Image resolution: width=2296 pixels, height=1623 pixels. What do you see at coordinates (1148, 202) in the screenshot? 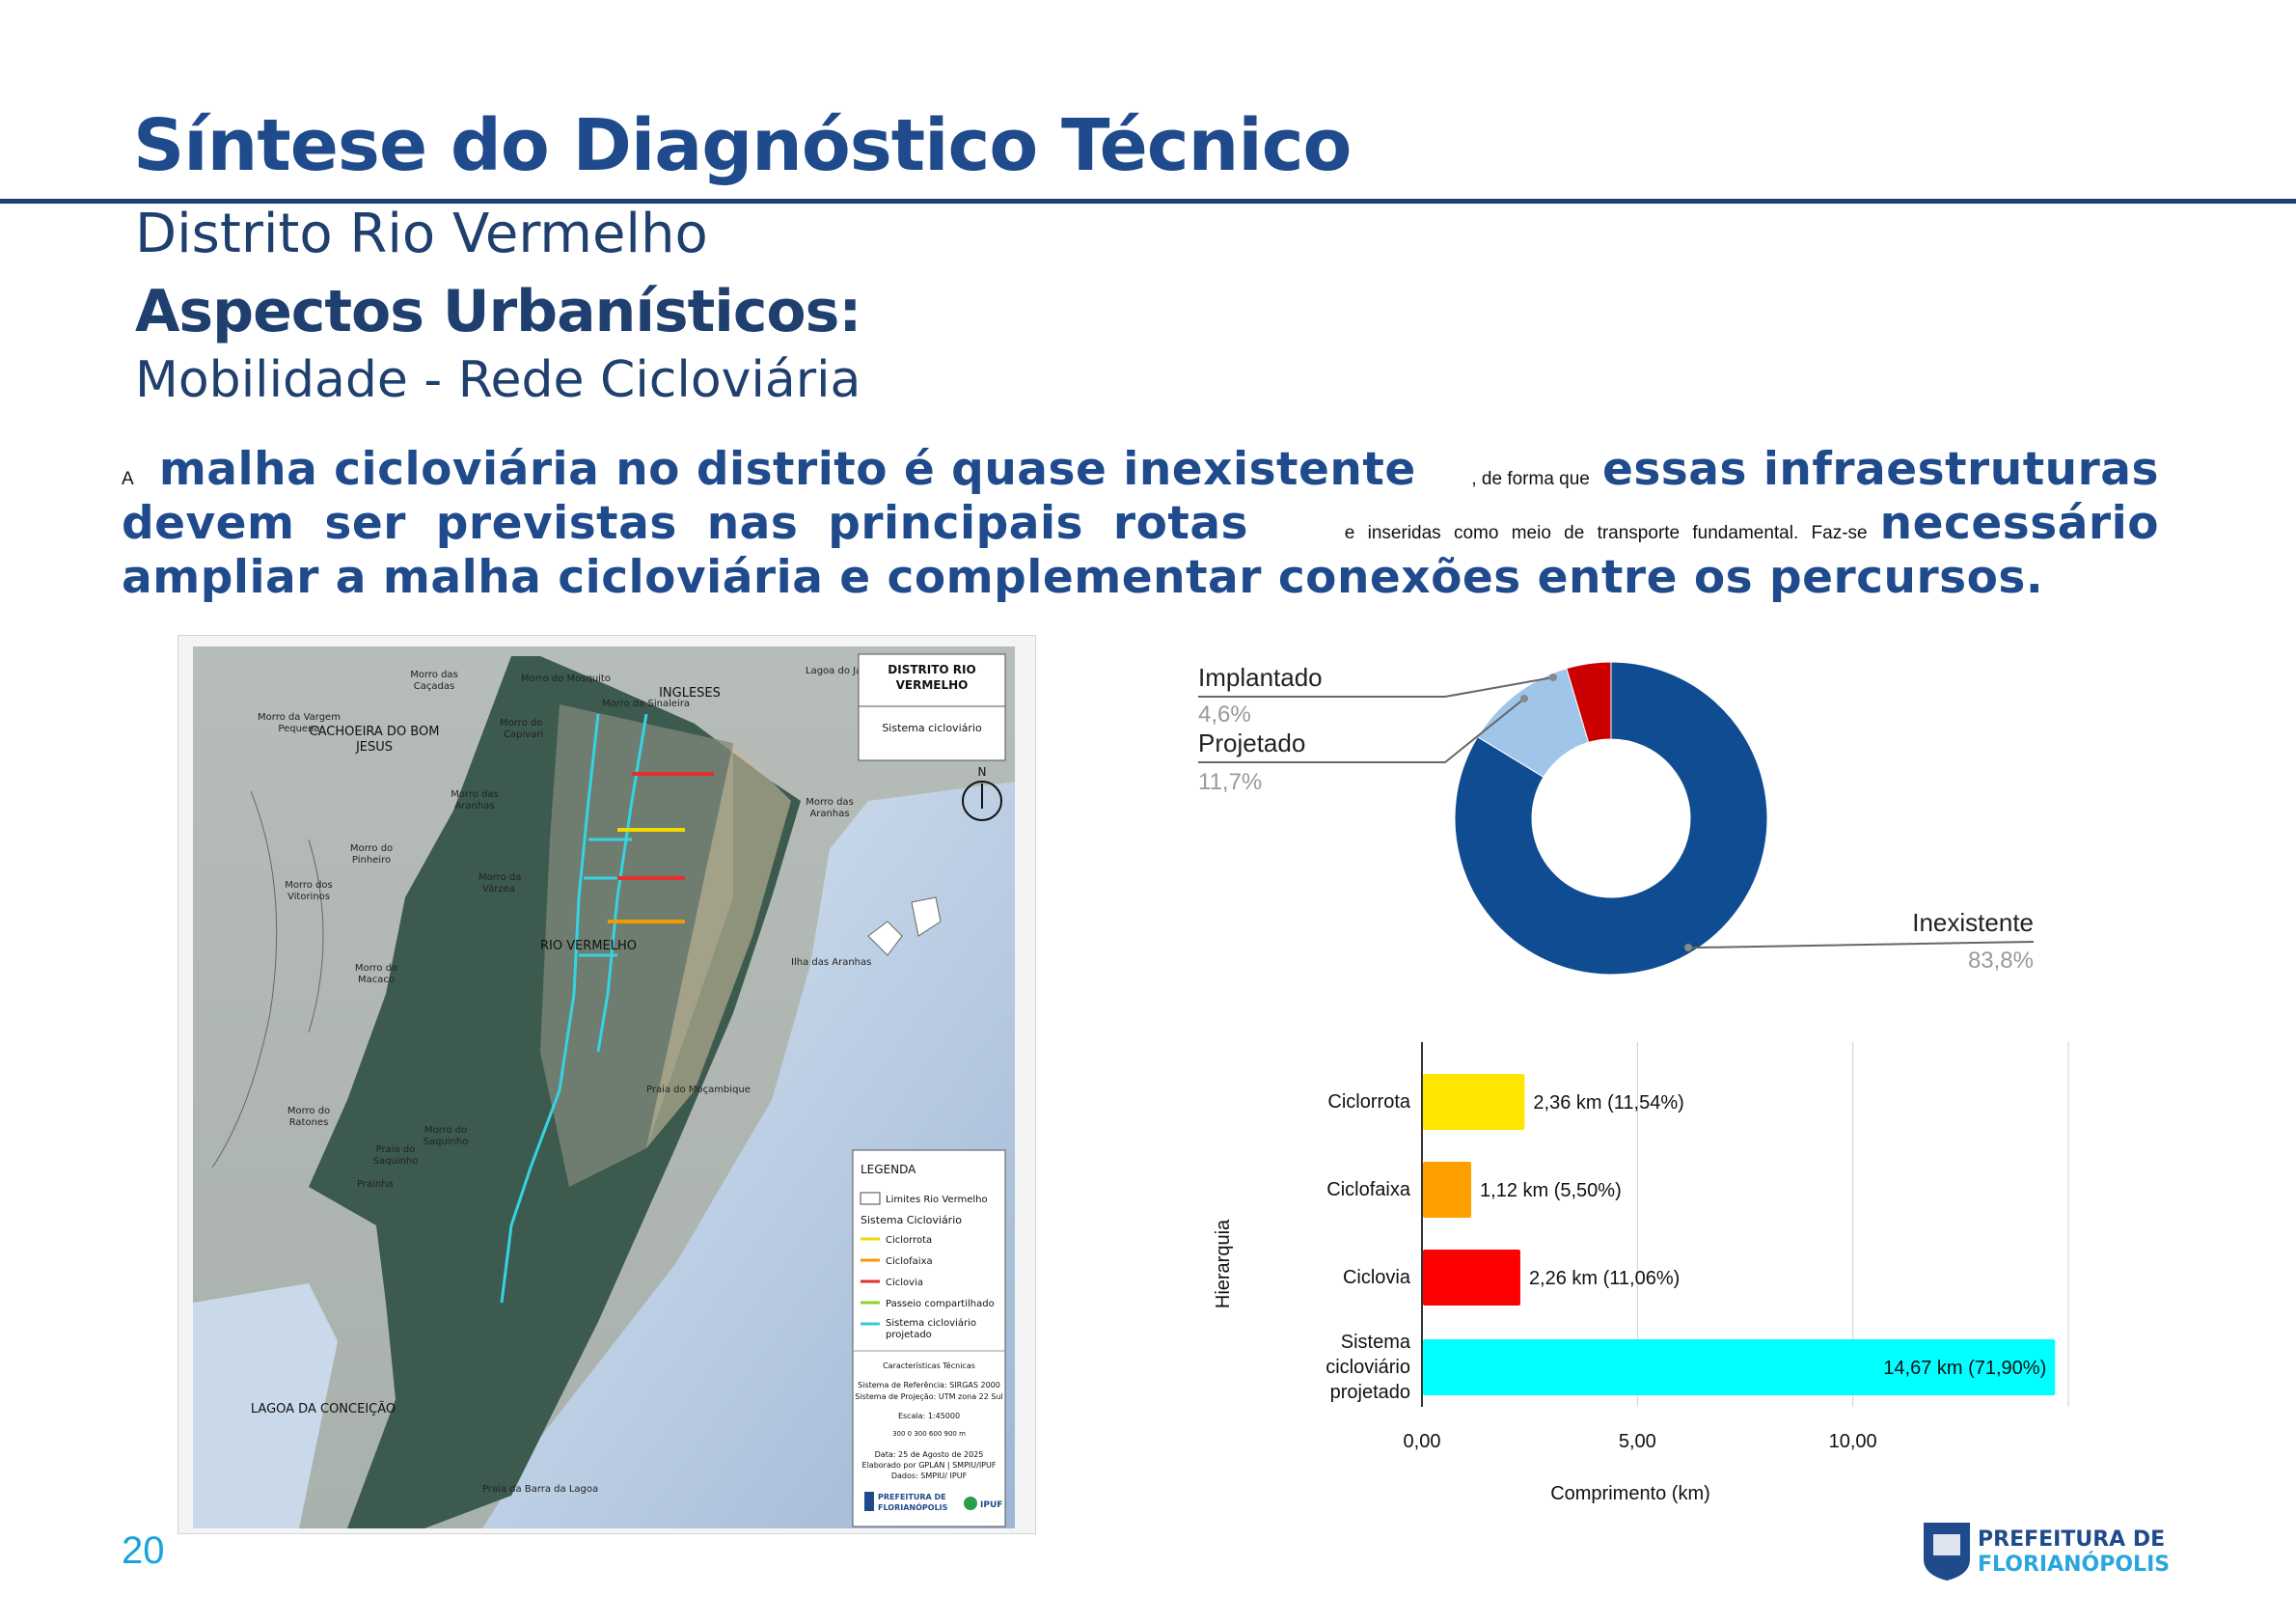
I see `title-divider` at bounding box center [1148, 202].